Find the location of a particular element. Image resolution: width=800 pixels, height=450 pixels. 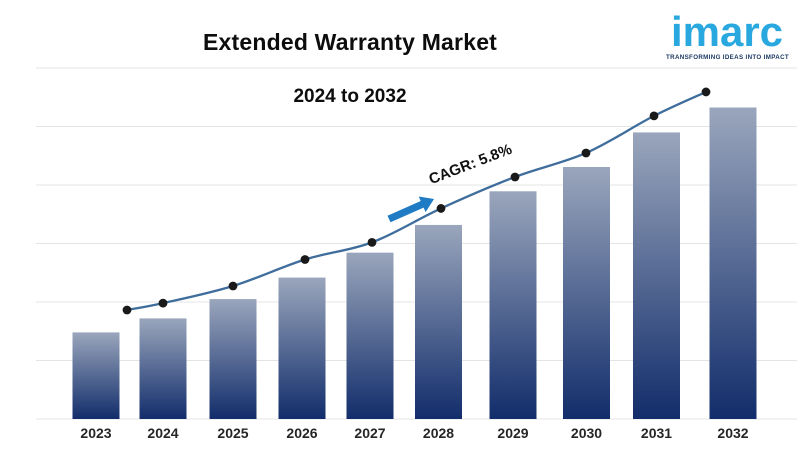

chart-title: Extended Warranty Market is located at coordinates (350, 42).